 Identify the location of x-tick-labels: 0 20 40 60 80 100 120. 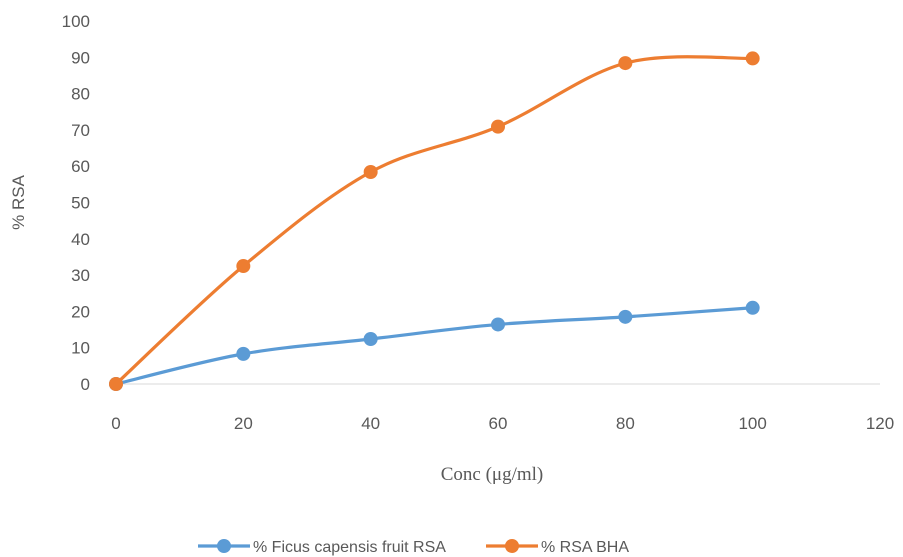
(502, 423).